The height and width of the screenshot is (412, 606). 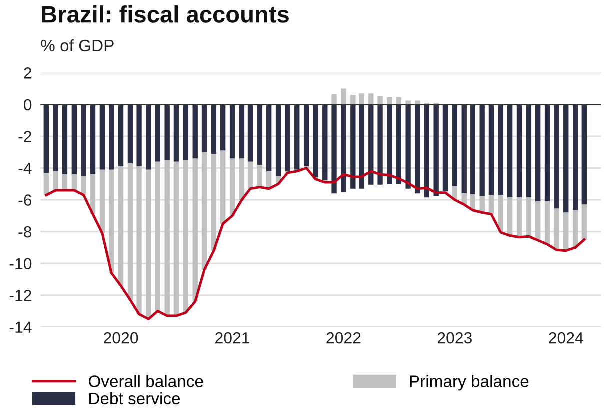 What do you see at coordinates (455, 338) in the screenshot?
I see `x-tick-label: 2023` at bounding box center [455, 338].